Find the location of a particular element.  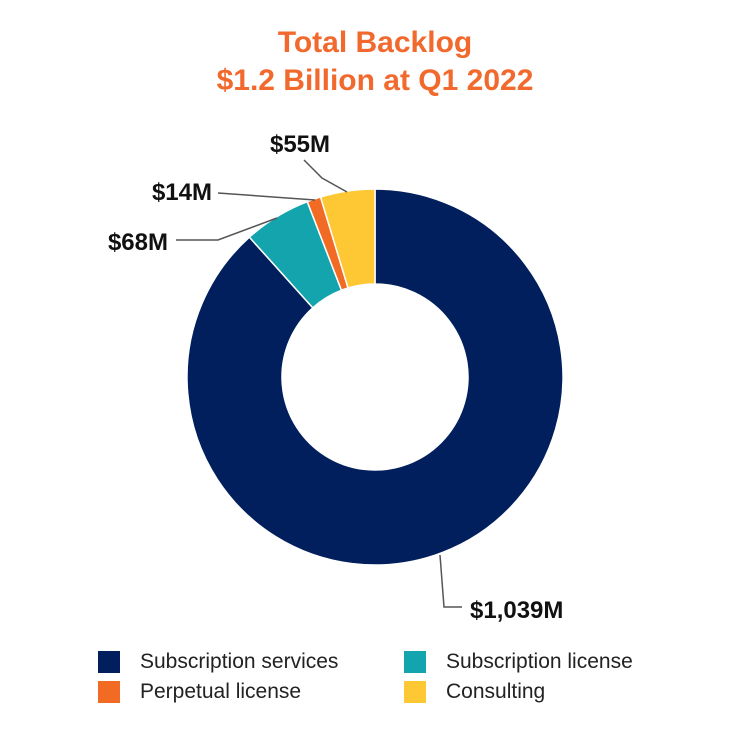

legend-item-perpetual-license: Perpetual license is located at coordinates (251, 692).